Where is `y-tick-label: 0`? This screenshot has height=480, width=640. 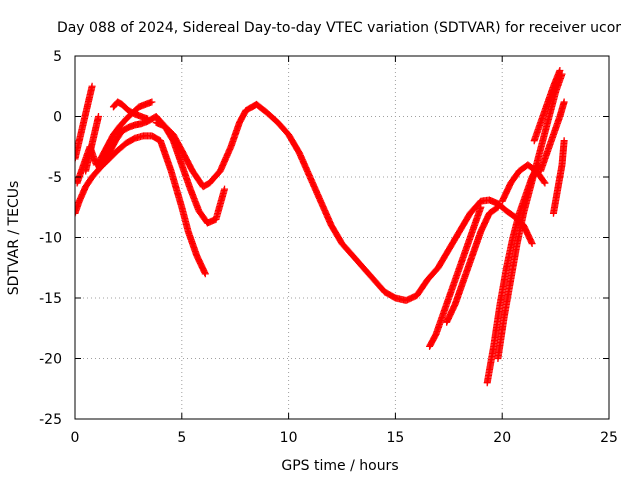
y-tick-label: 0 is located at coordinates (57, 118).